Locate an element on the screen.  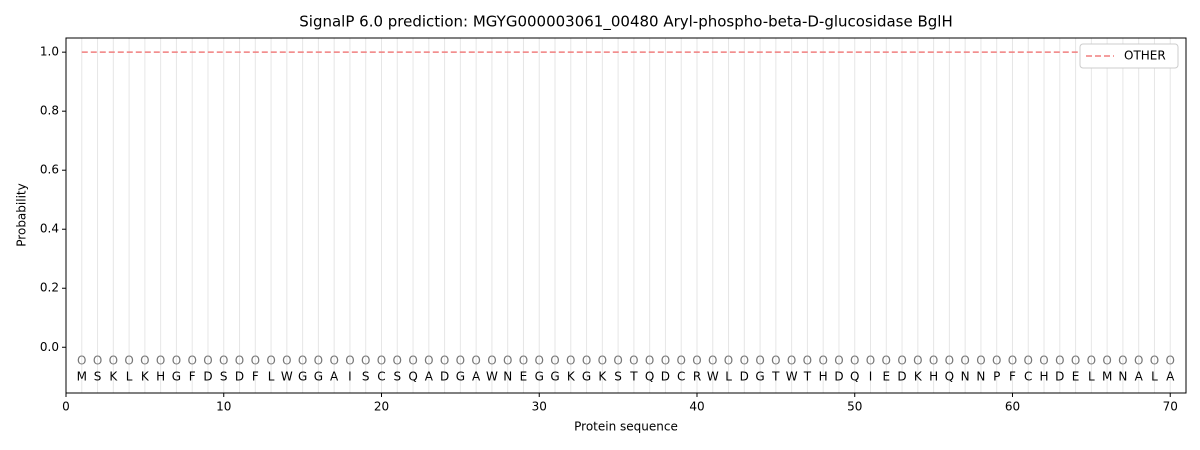
x-tick-label: 10 is located at coordinates (223, 407).